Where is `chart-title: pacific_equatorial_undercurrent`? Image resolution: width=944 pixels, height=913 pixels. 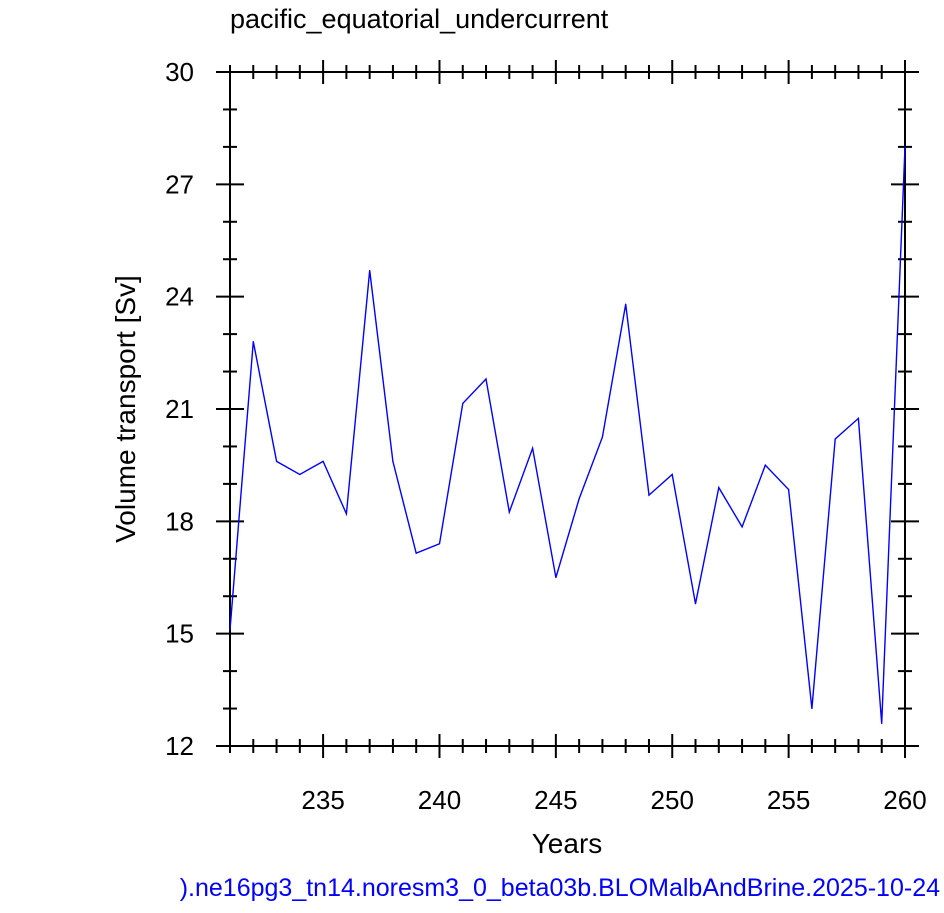
chart-title: pacific_equatorial_undercurrent is located at coordinates (419, 19).